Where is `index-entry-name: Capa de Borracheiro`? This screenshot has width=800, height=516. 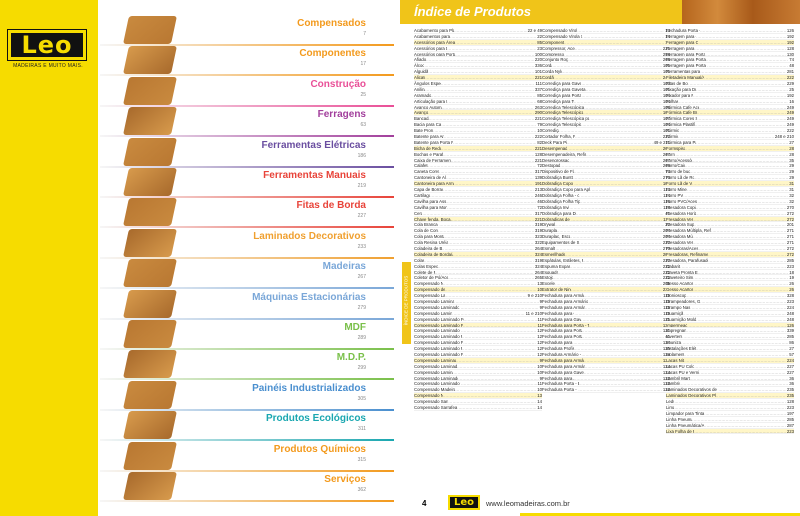
index-entry-name: Capa de Borracheiro is located at coordinates (428, 189).